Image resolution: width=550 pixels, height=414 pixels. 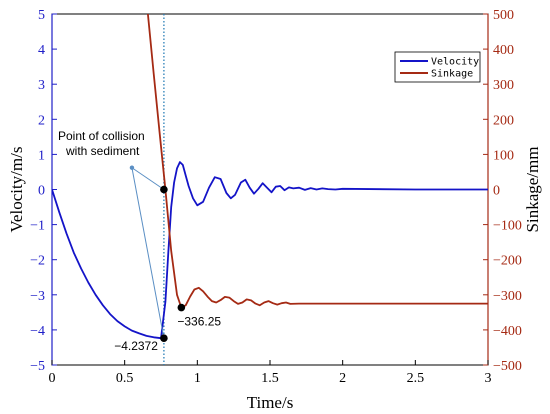 What do you see at coordinates (41, 155) in the screenshot?
I see `y-left-tick-label: 1` at bounding box center [41, 155].